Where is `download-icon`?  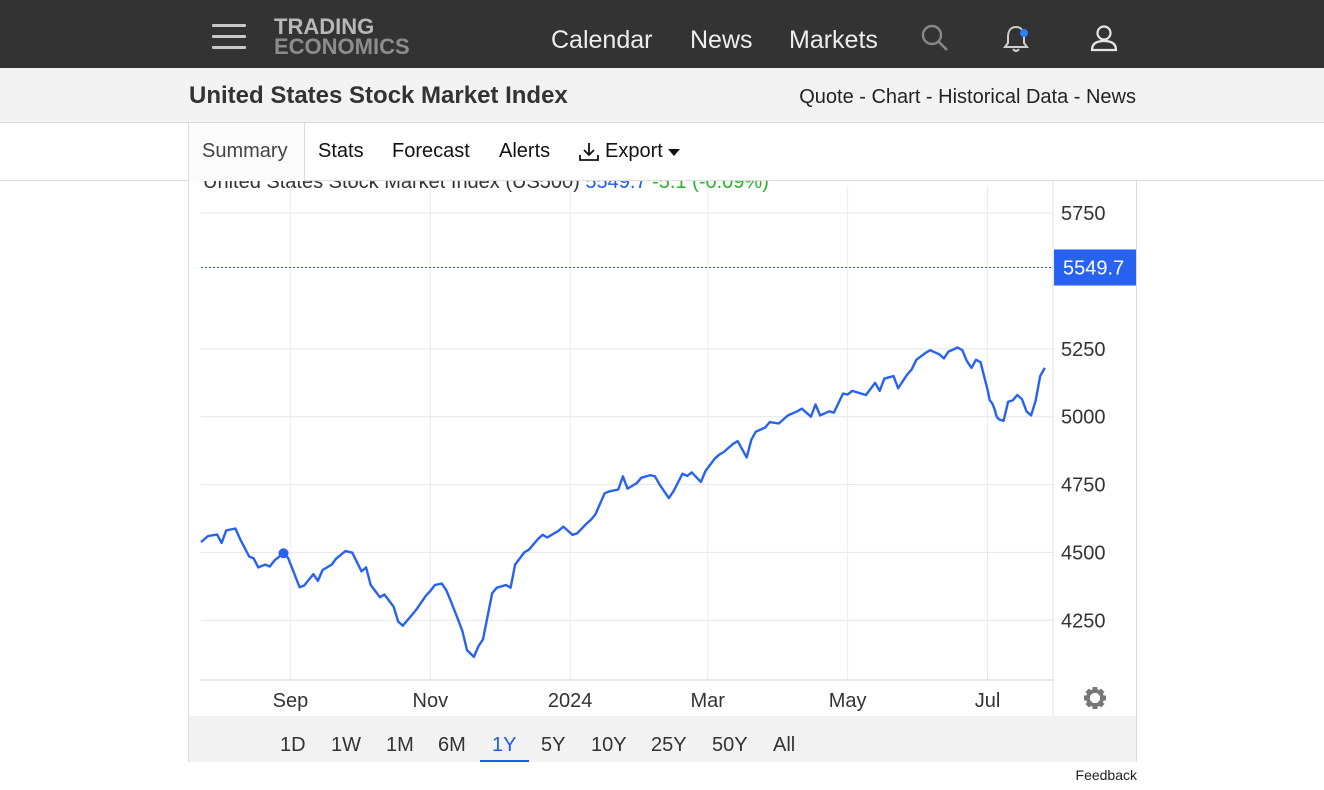
download-icon is located at coordinates (589, 151).